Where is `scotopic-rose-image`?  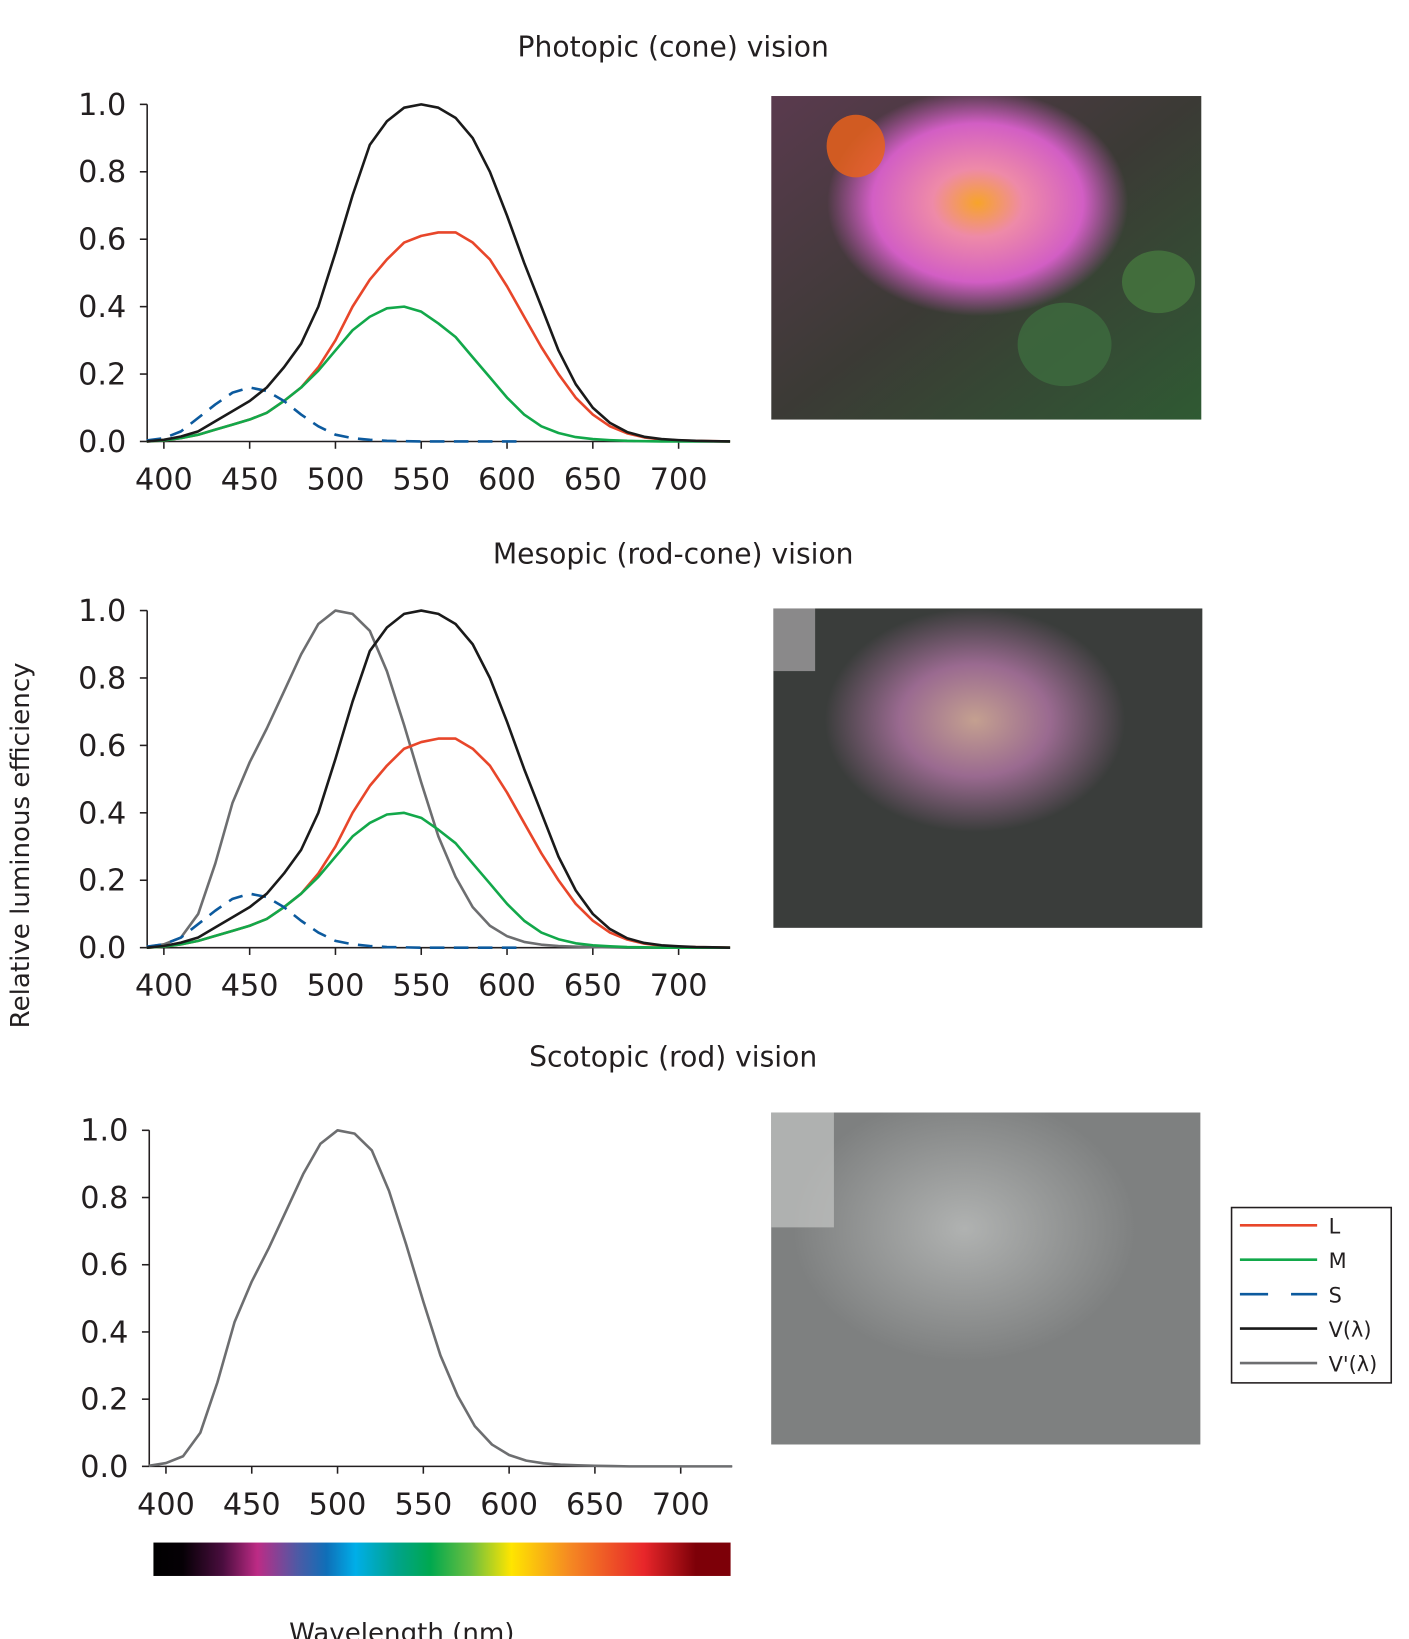
scotopic-rose-image is located at coordinates (986, 1278).